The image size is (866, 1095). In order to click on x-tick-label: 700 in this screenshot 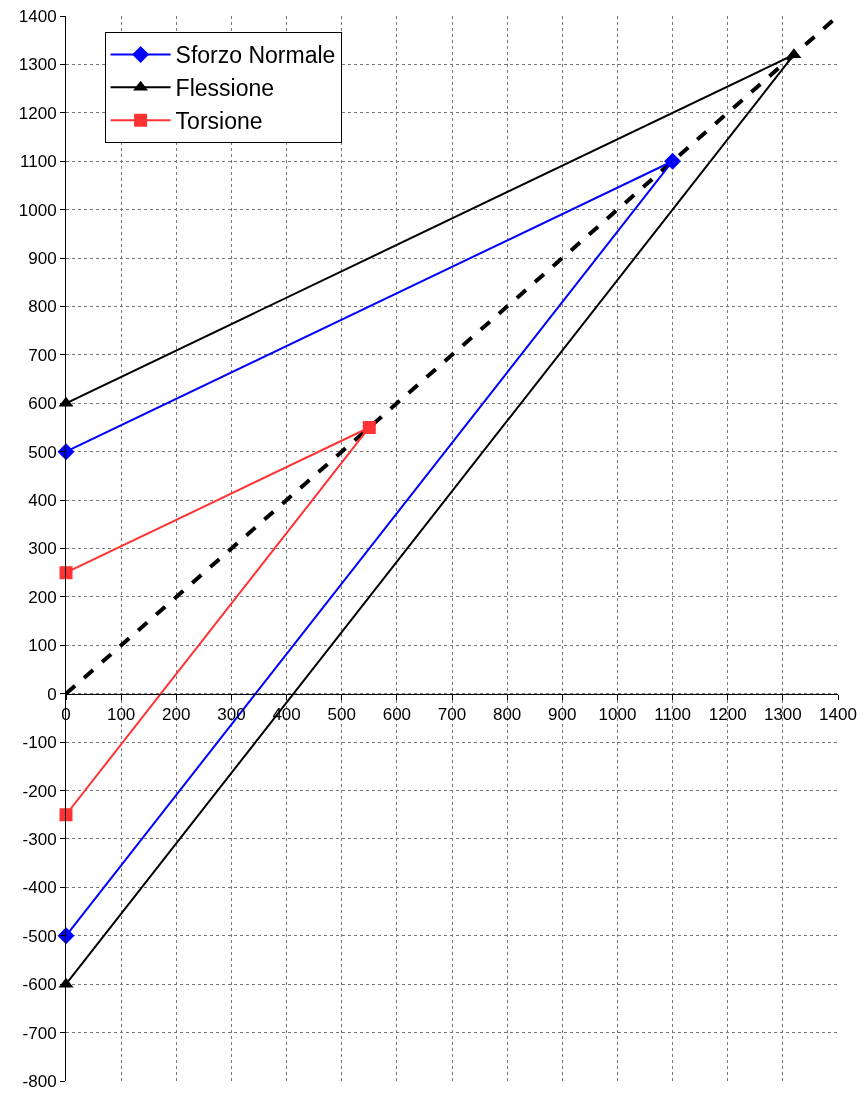, I will do `click(452, 715)`.